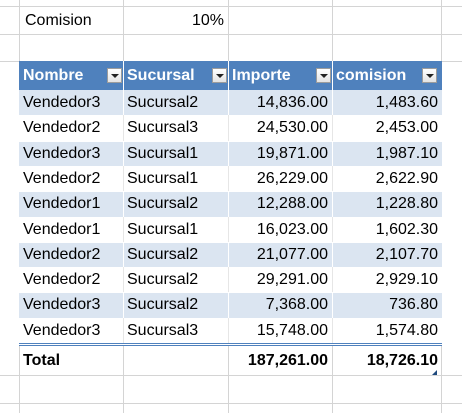 This screenshot has width=462, height=413. Describe the element at coordinates (406, 279) in the screenshot. I see `cell-comision: 2,929.10` at that location.